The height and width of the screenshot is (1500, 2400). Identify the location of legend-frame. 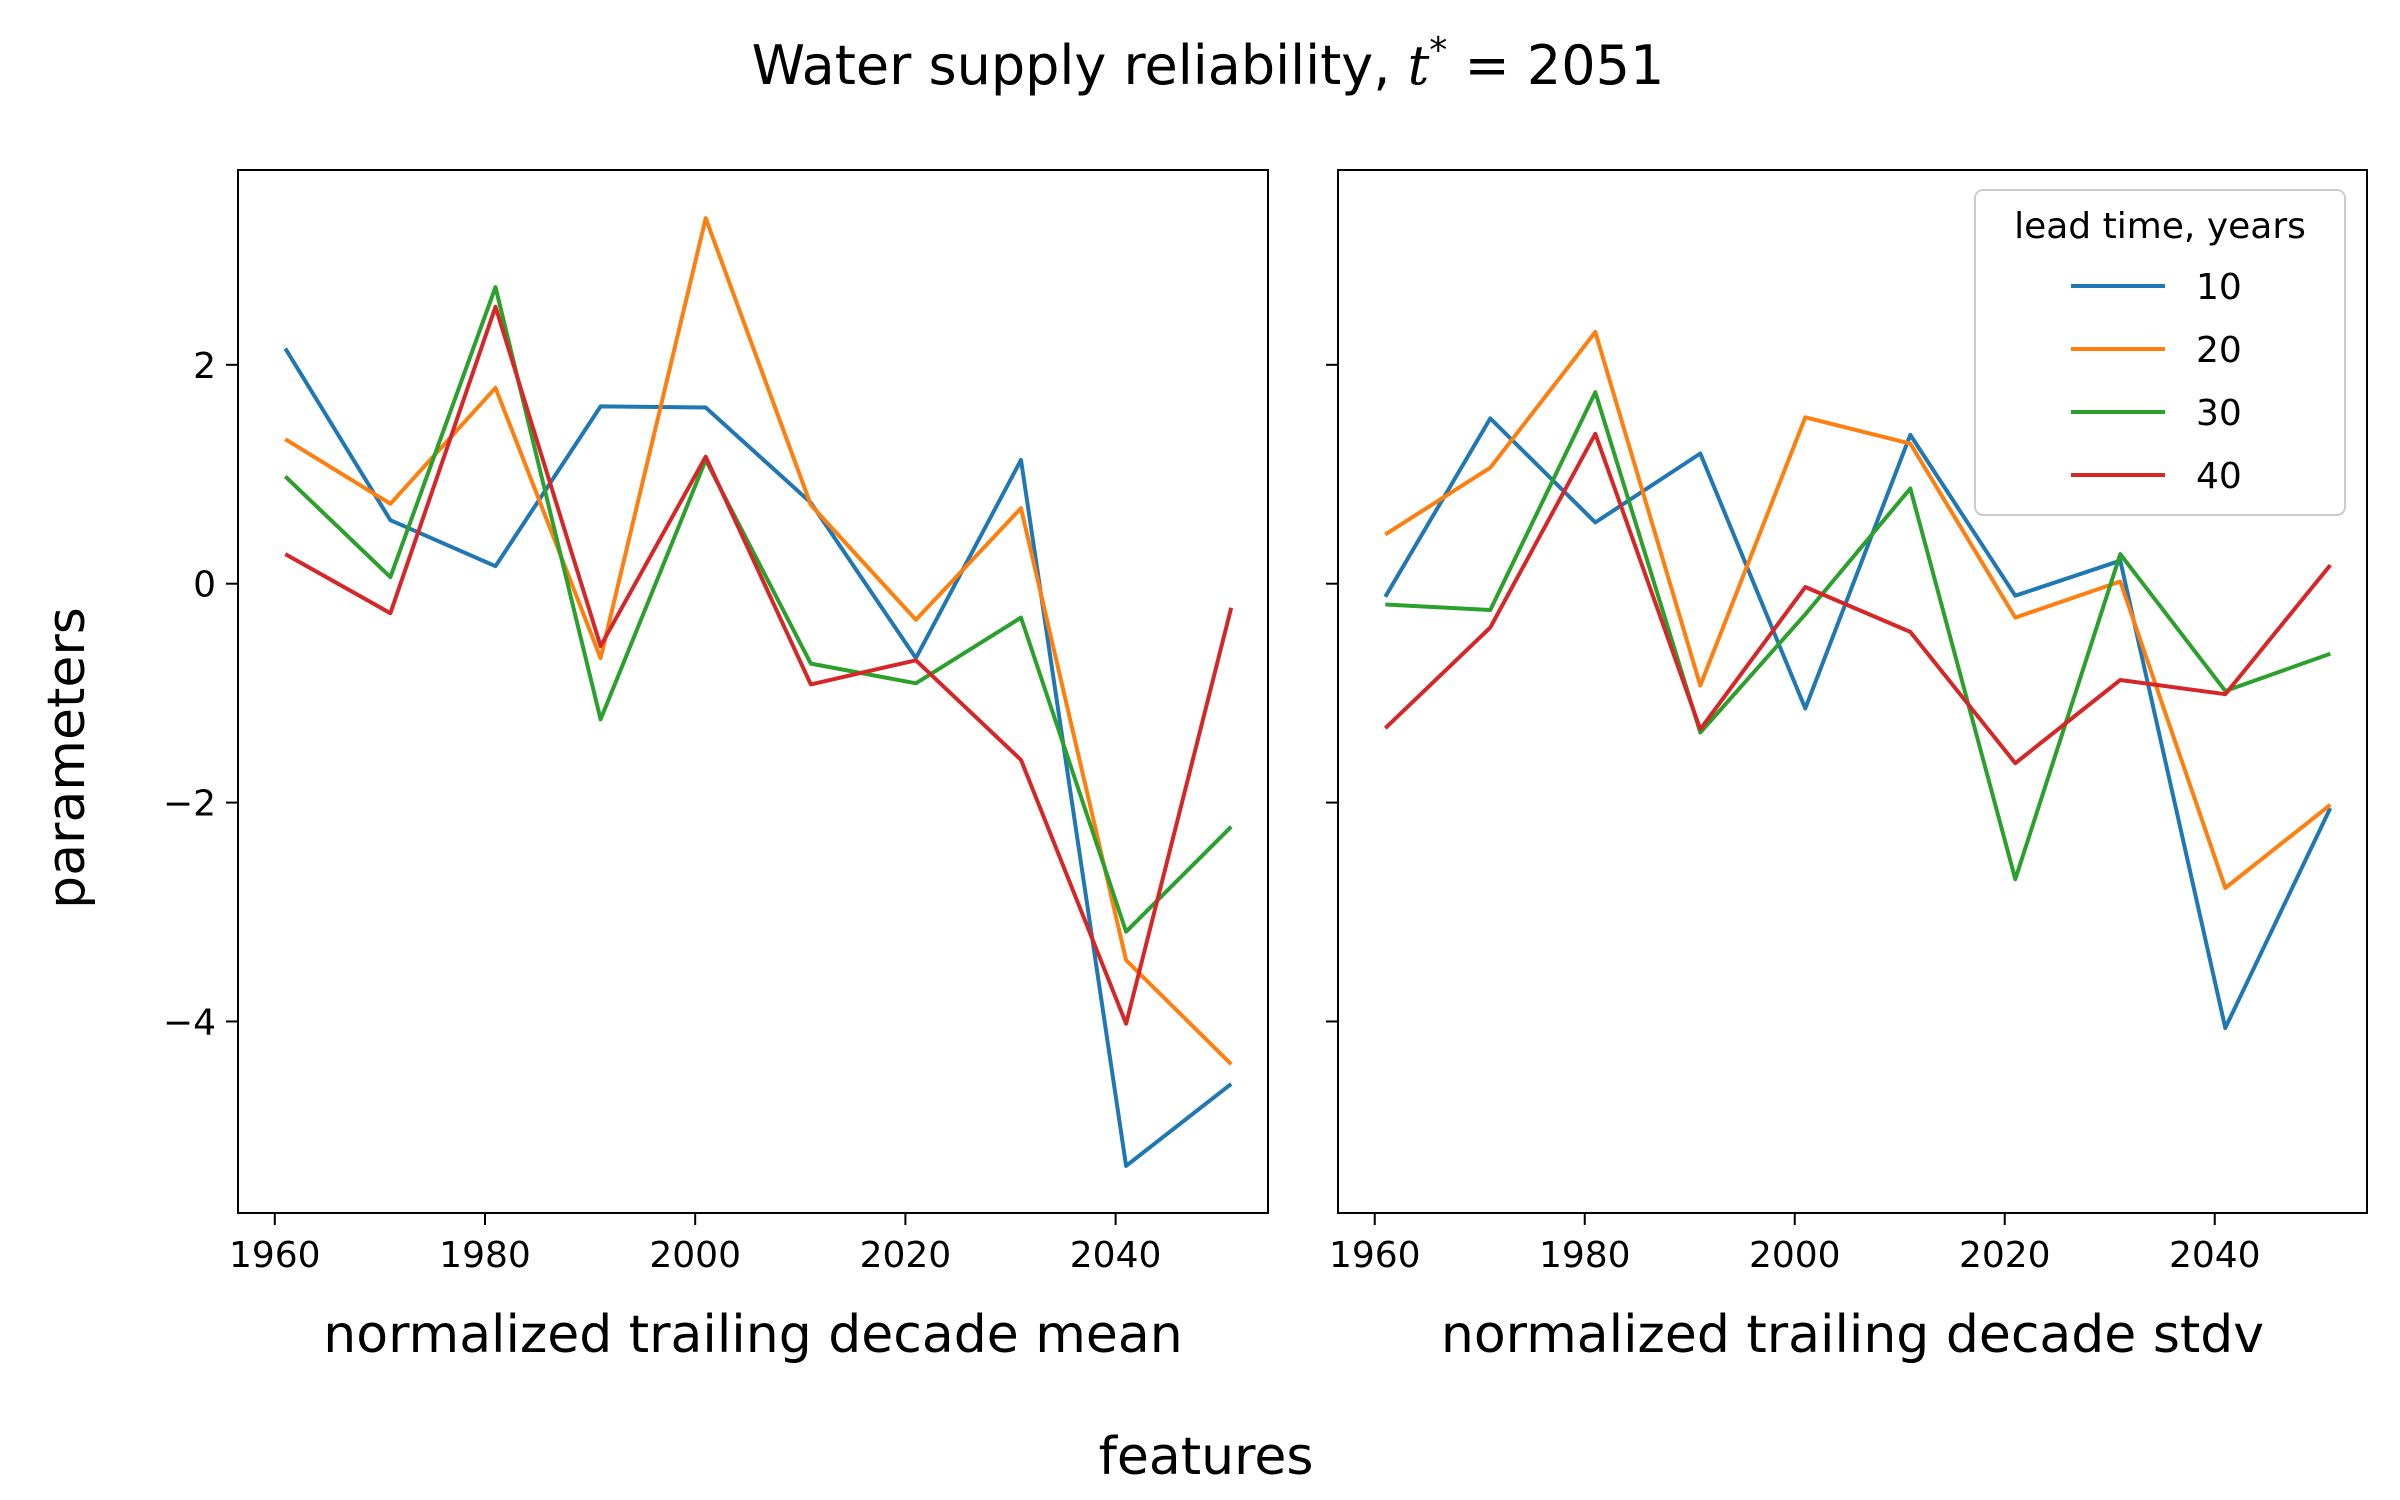
(2160, 352).